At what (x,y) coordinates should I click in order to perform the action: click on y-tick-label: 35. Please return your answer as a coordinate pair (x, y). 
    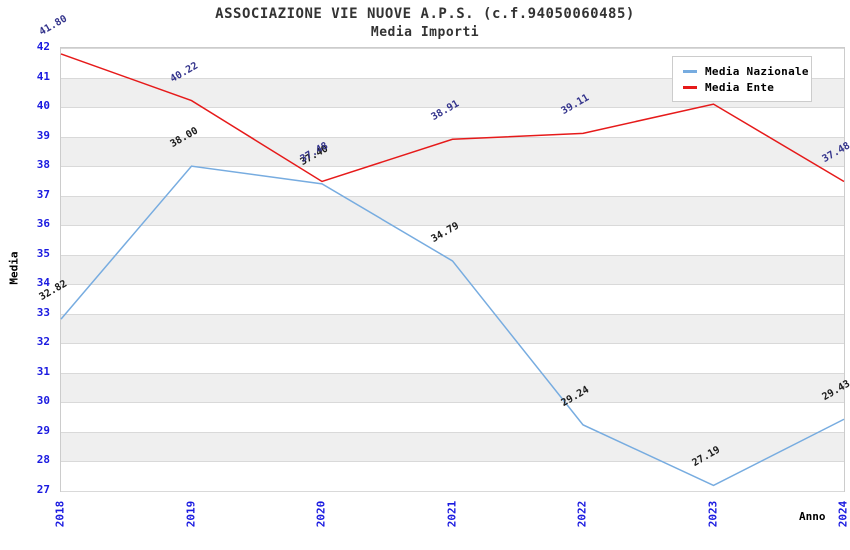
    Looking at the image, I should click on (43, 253).